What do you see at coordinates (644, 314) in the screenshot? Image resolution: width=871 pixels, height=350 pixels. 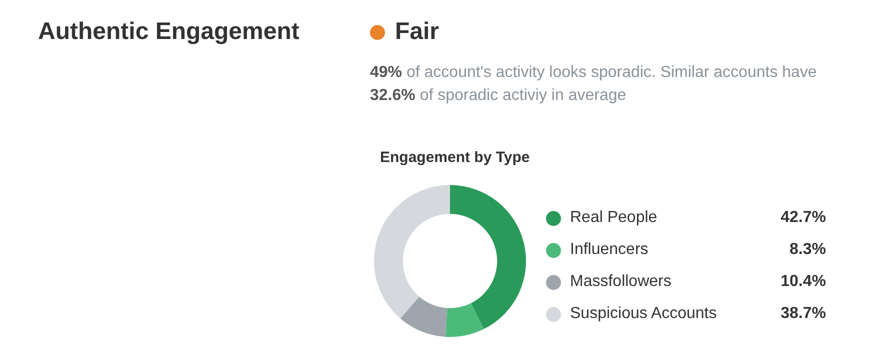 I see `legend-label: Suspicious Accounts` at bounding box center [644, 314].